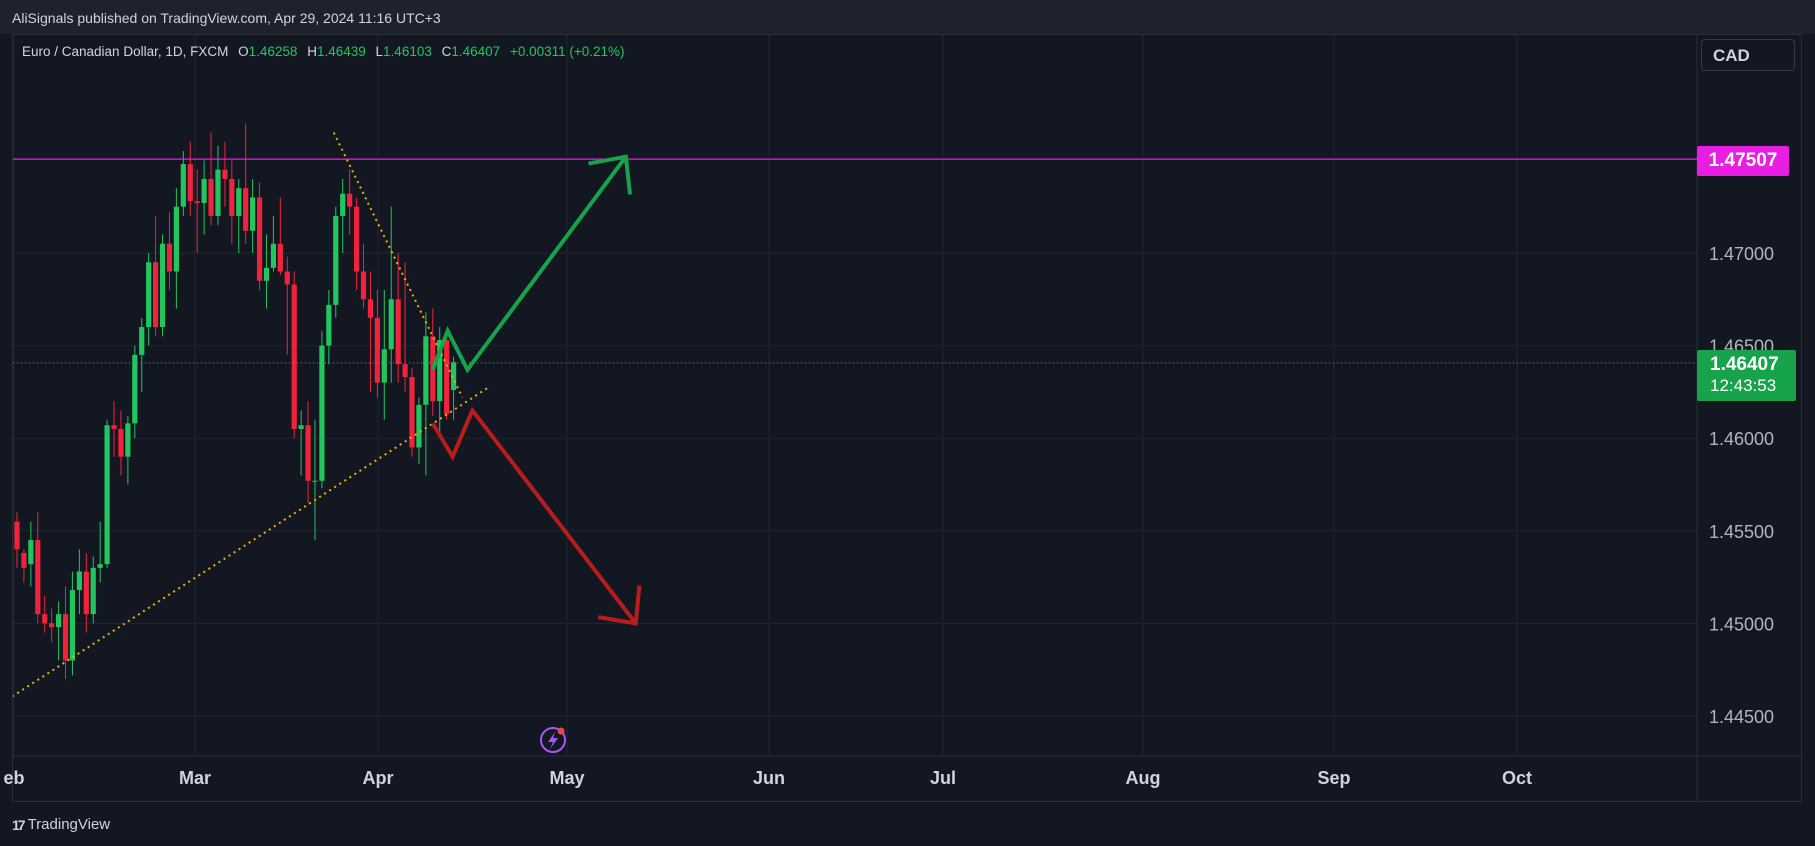 This screenshot has height=846, width=1815. What do you see at coordinates (379, 51) in the screenshot?
I see `low-key: L` at bounding box center [379, 51].